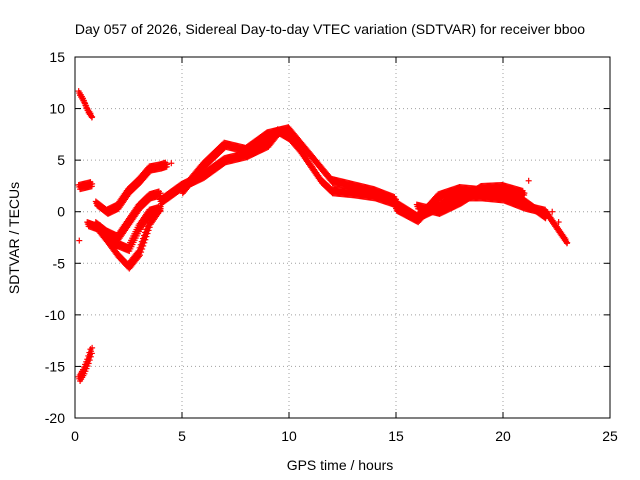 This screenshot has height=480, width=640. What do you see at coordinates (55, 418) in the screenshot?
I see `y-tick-label: -20` at bounding box center [55, 418].